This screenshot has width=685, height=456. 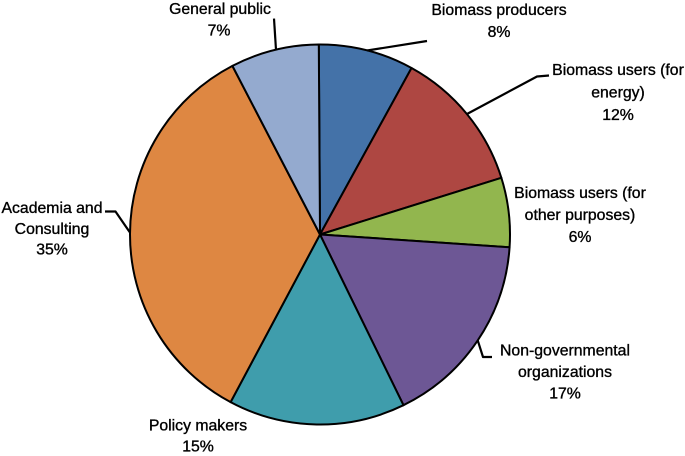 What do you see at coordinates (52, 250) in the screenshot?
I see `svg-text: 35%` at bounding box center [52, 250].